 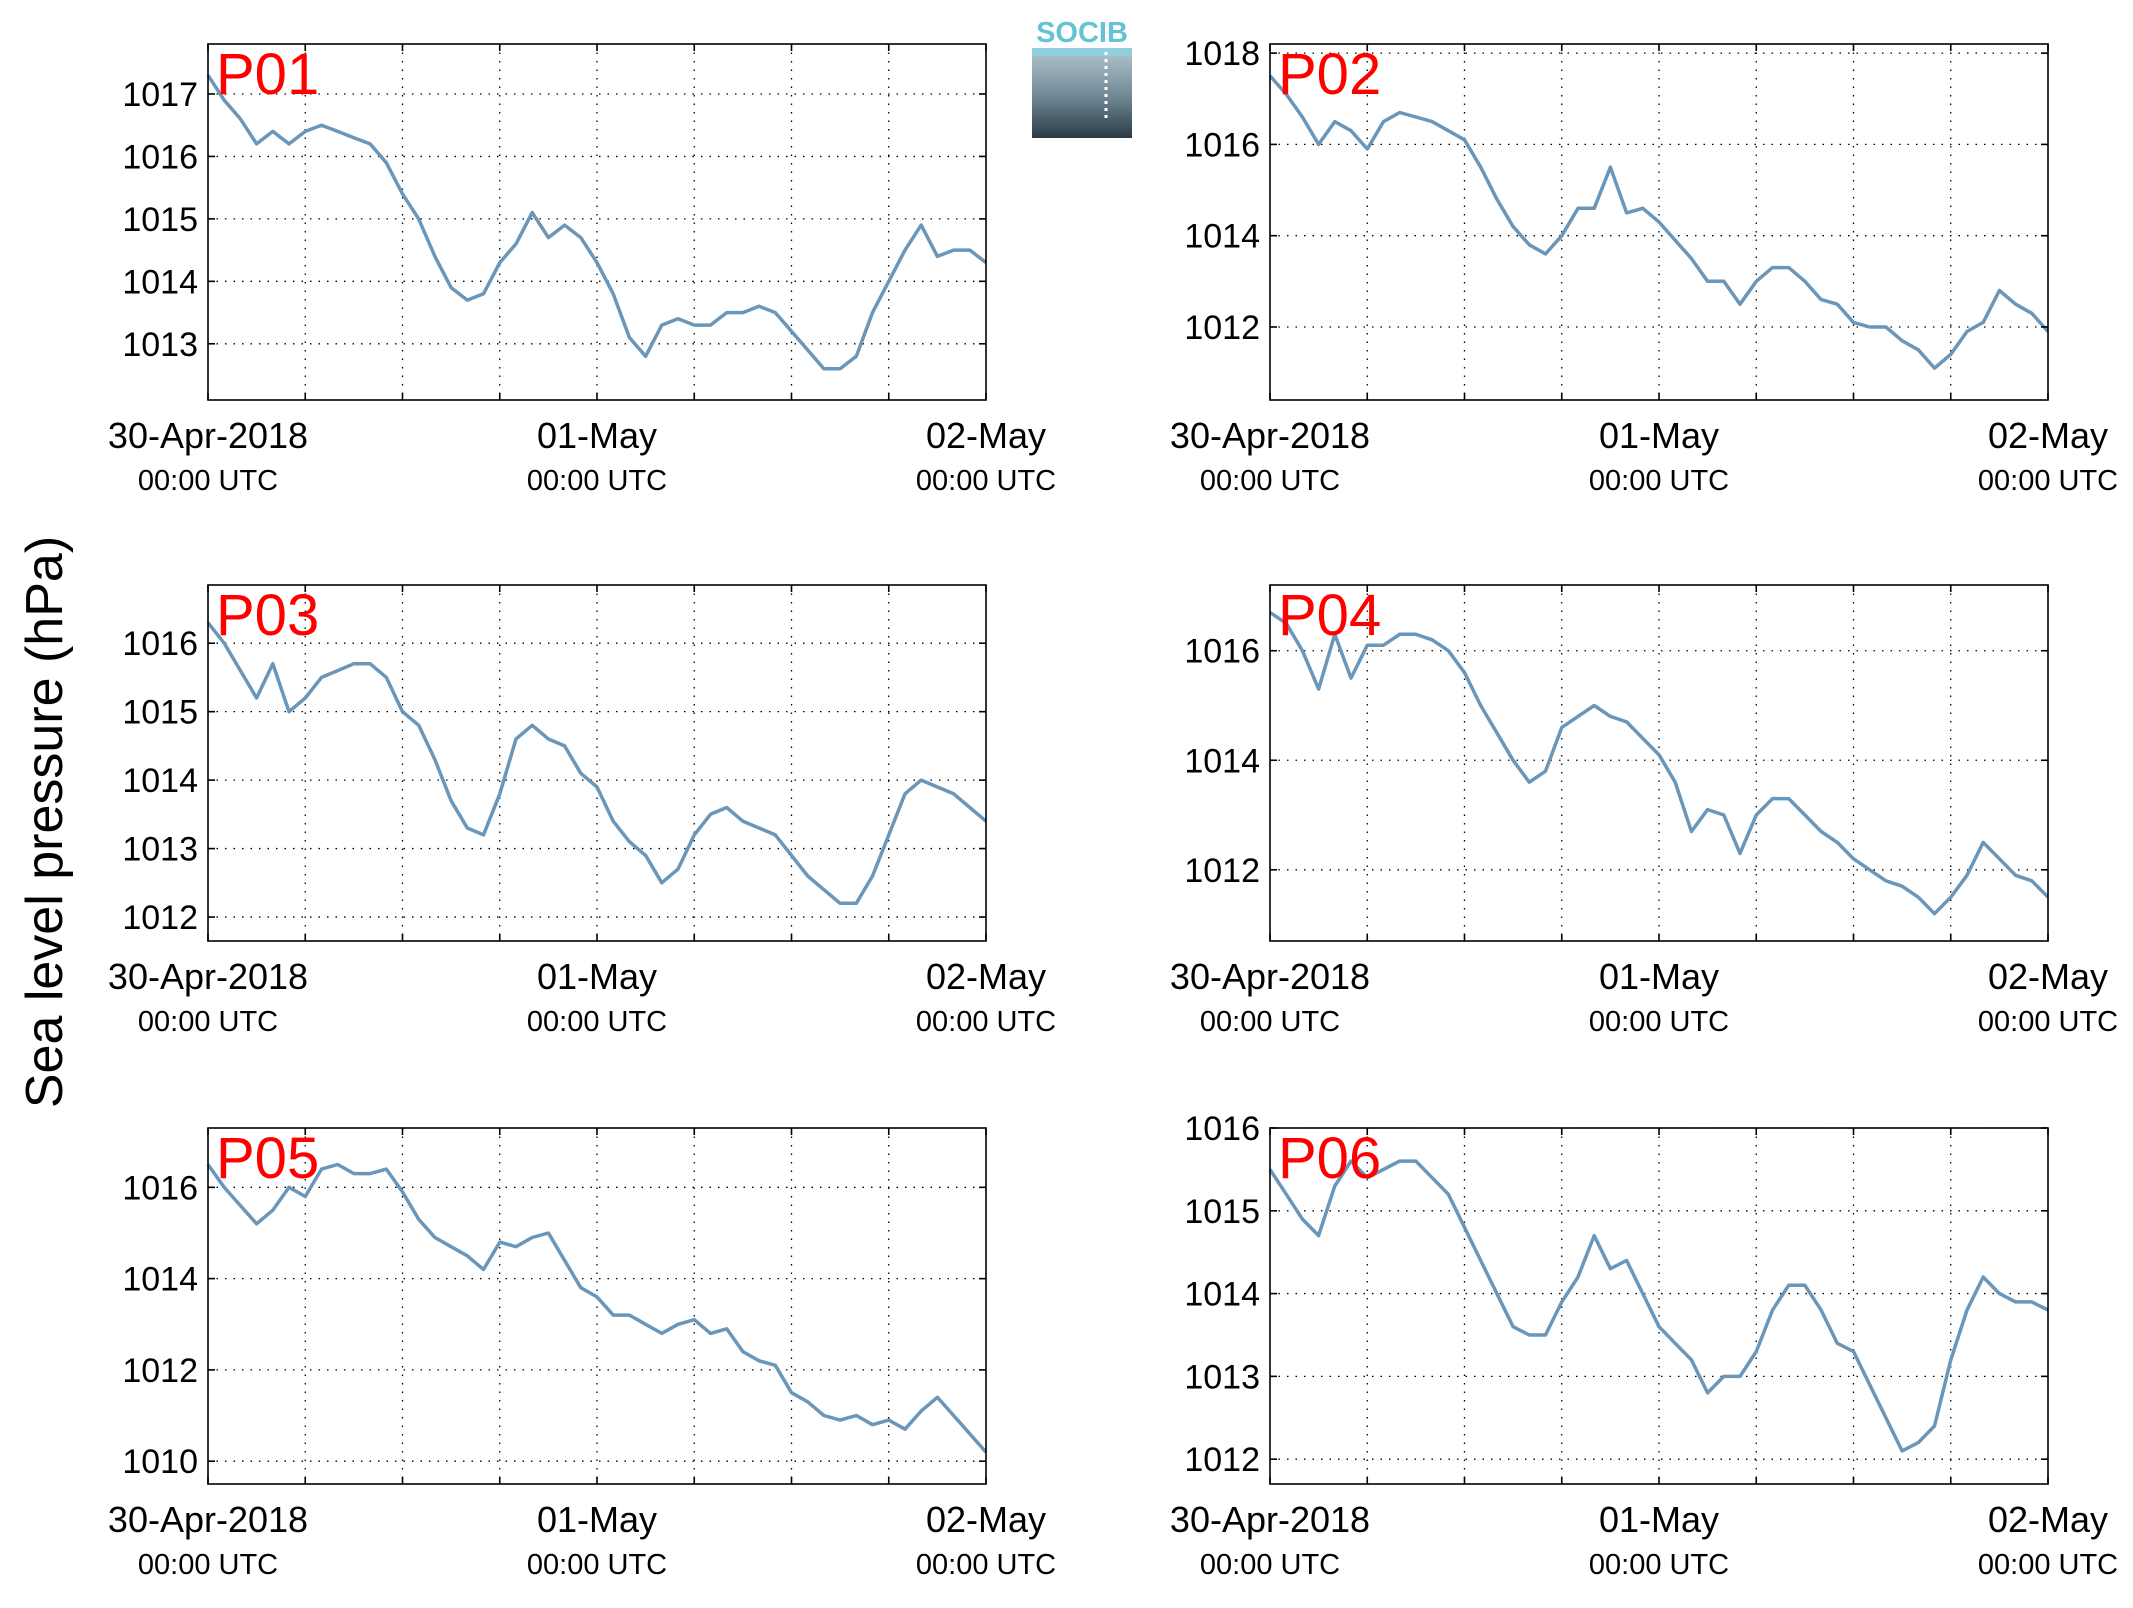 What do you see at coordinates (1329, 74) in the screenshot?
I see `panel-label: P02` at bounding box center [1329, 74].